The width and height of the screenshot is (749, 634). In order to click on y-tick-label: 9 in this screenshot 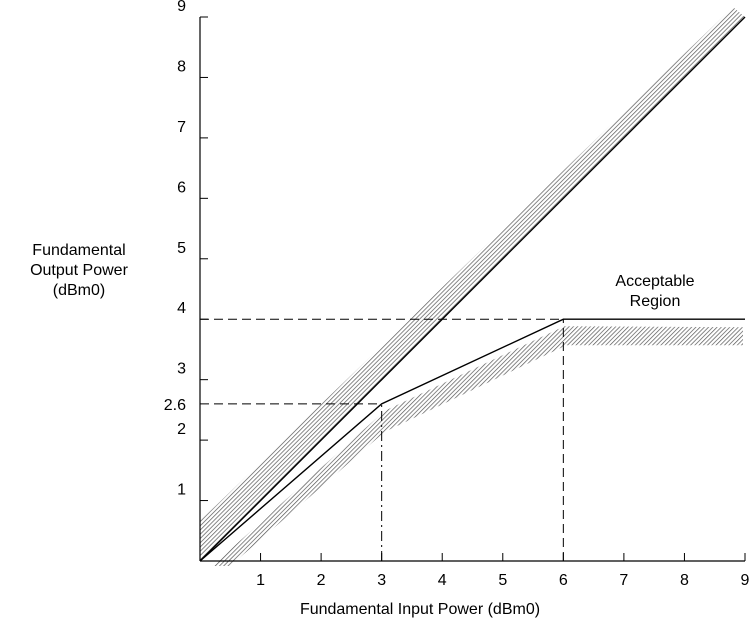, I will do `click(181, 7)`.